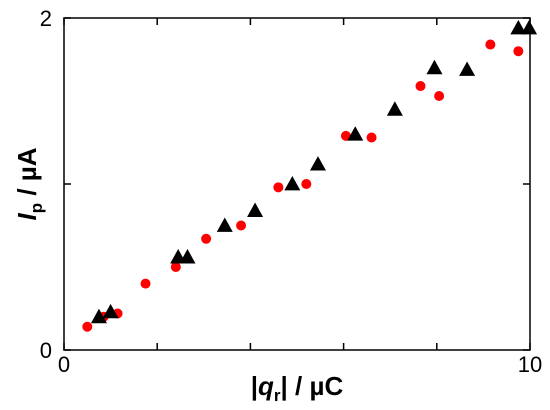 Image resolution: width=550 pixels, height=410 pixels. Describe the element at coordinates (254, 386) in the screenshot. I see `x-axis-title-pre: |` at that location.